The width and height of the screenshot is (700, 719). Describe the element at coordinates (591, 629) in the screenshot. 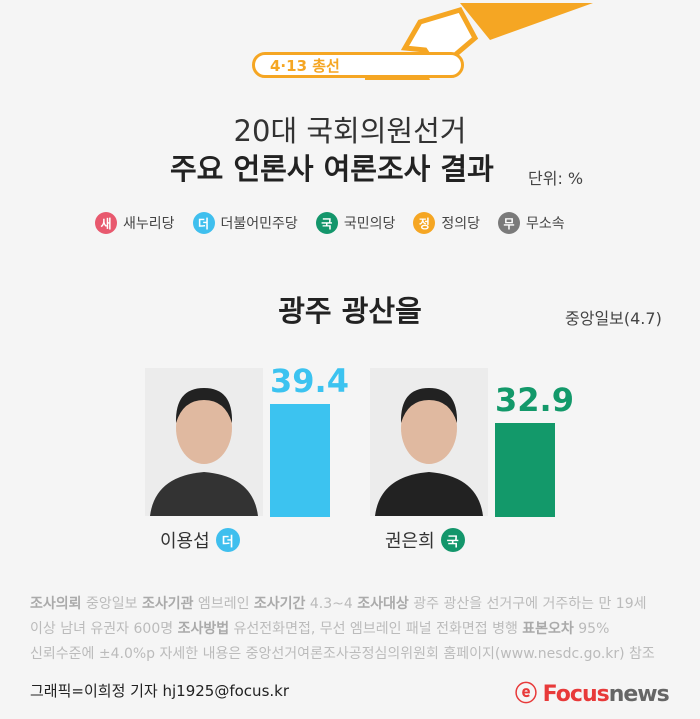

I see `notes-value: 95%` at that location.